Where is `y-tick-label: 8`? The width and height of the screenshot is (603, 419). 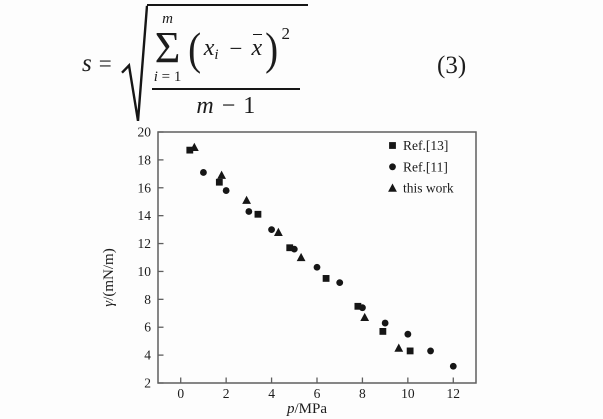 y-tick-label: 8 is located at coordinates (147, 299).